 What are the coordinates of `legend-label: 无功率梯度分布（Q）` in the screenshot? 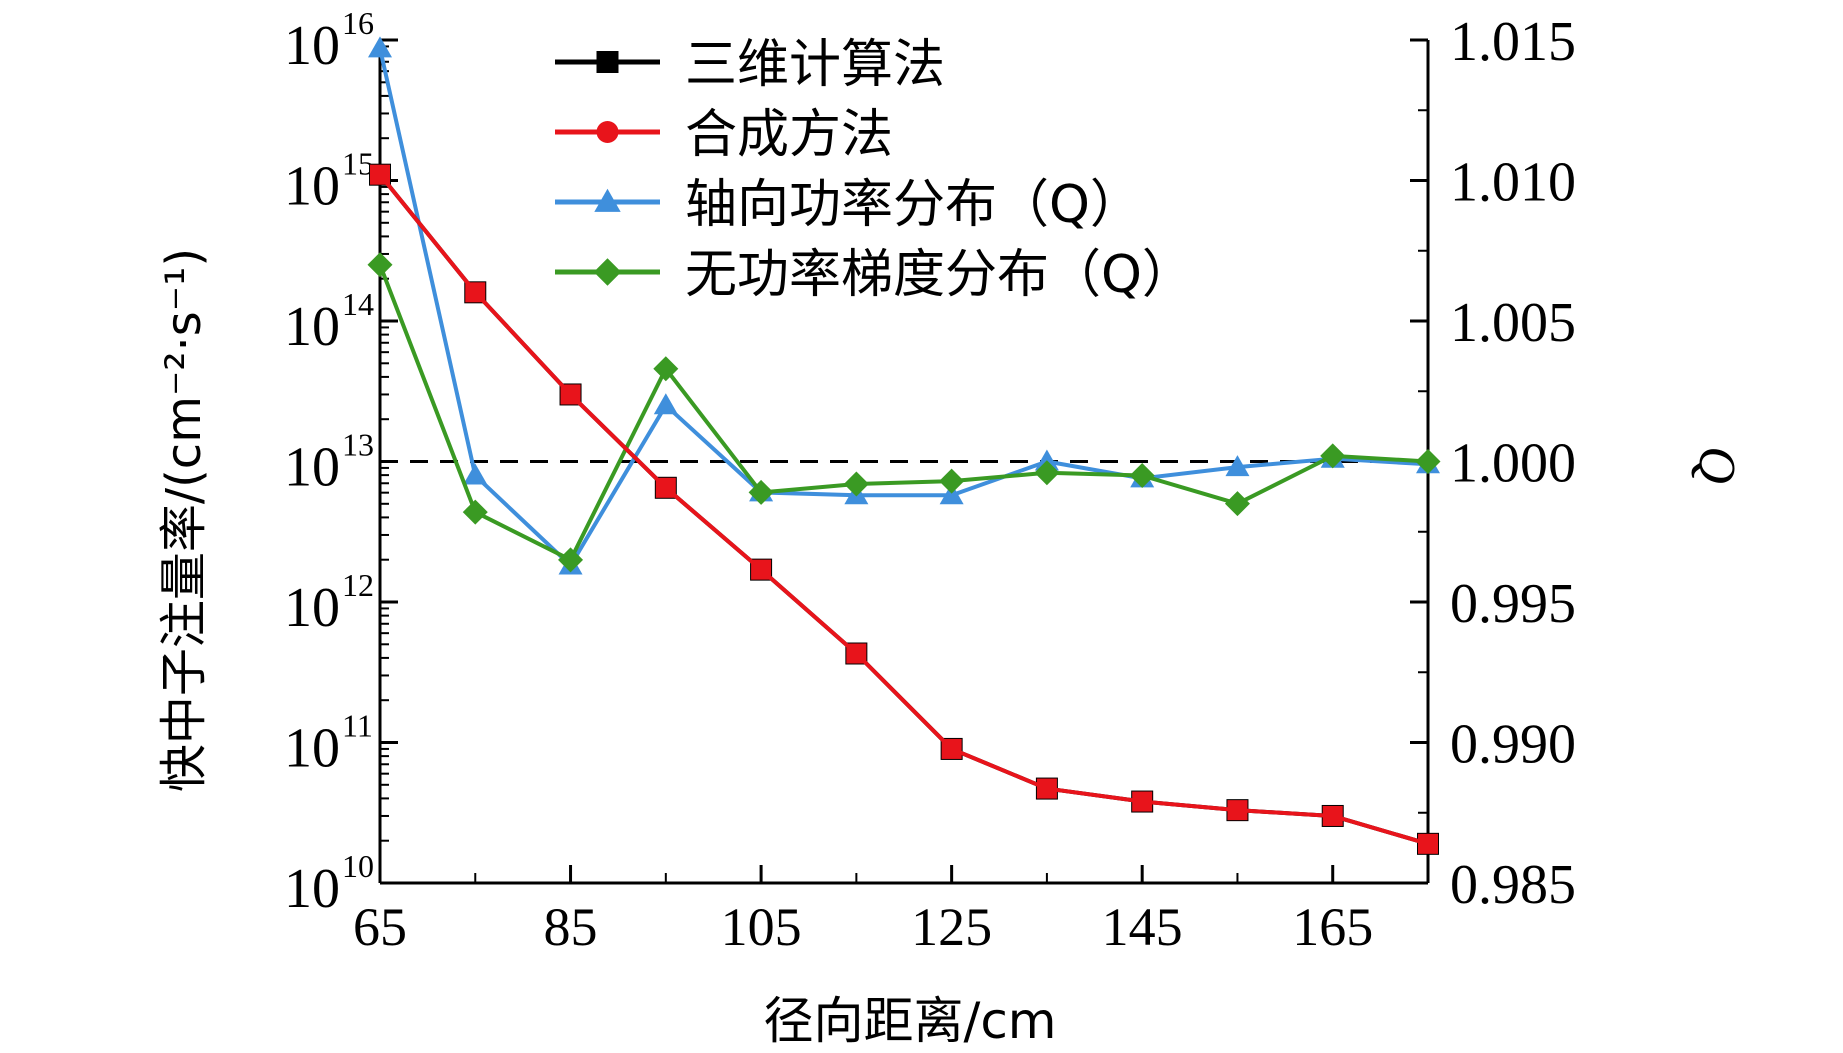 It's located at (939, 275).